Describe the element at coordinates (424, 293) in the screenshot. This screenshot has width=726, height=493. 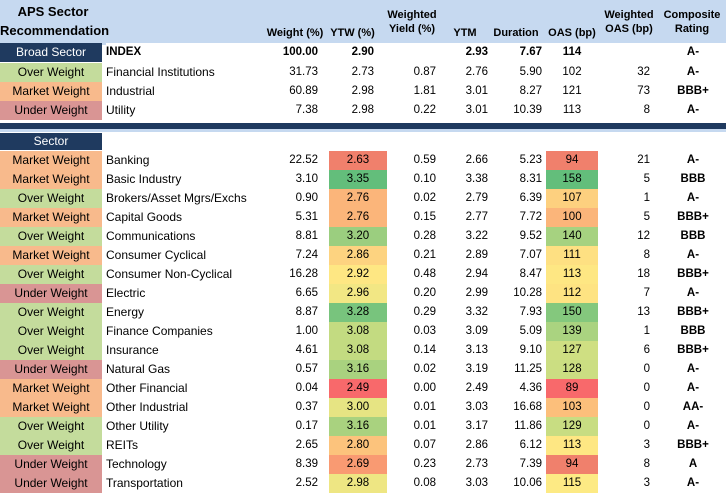
I see `cell-wy: 0.20` at that location.